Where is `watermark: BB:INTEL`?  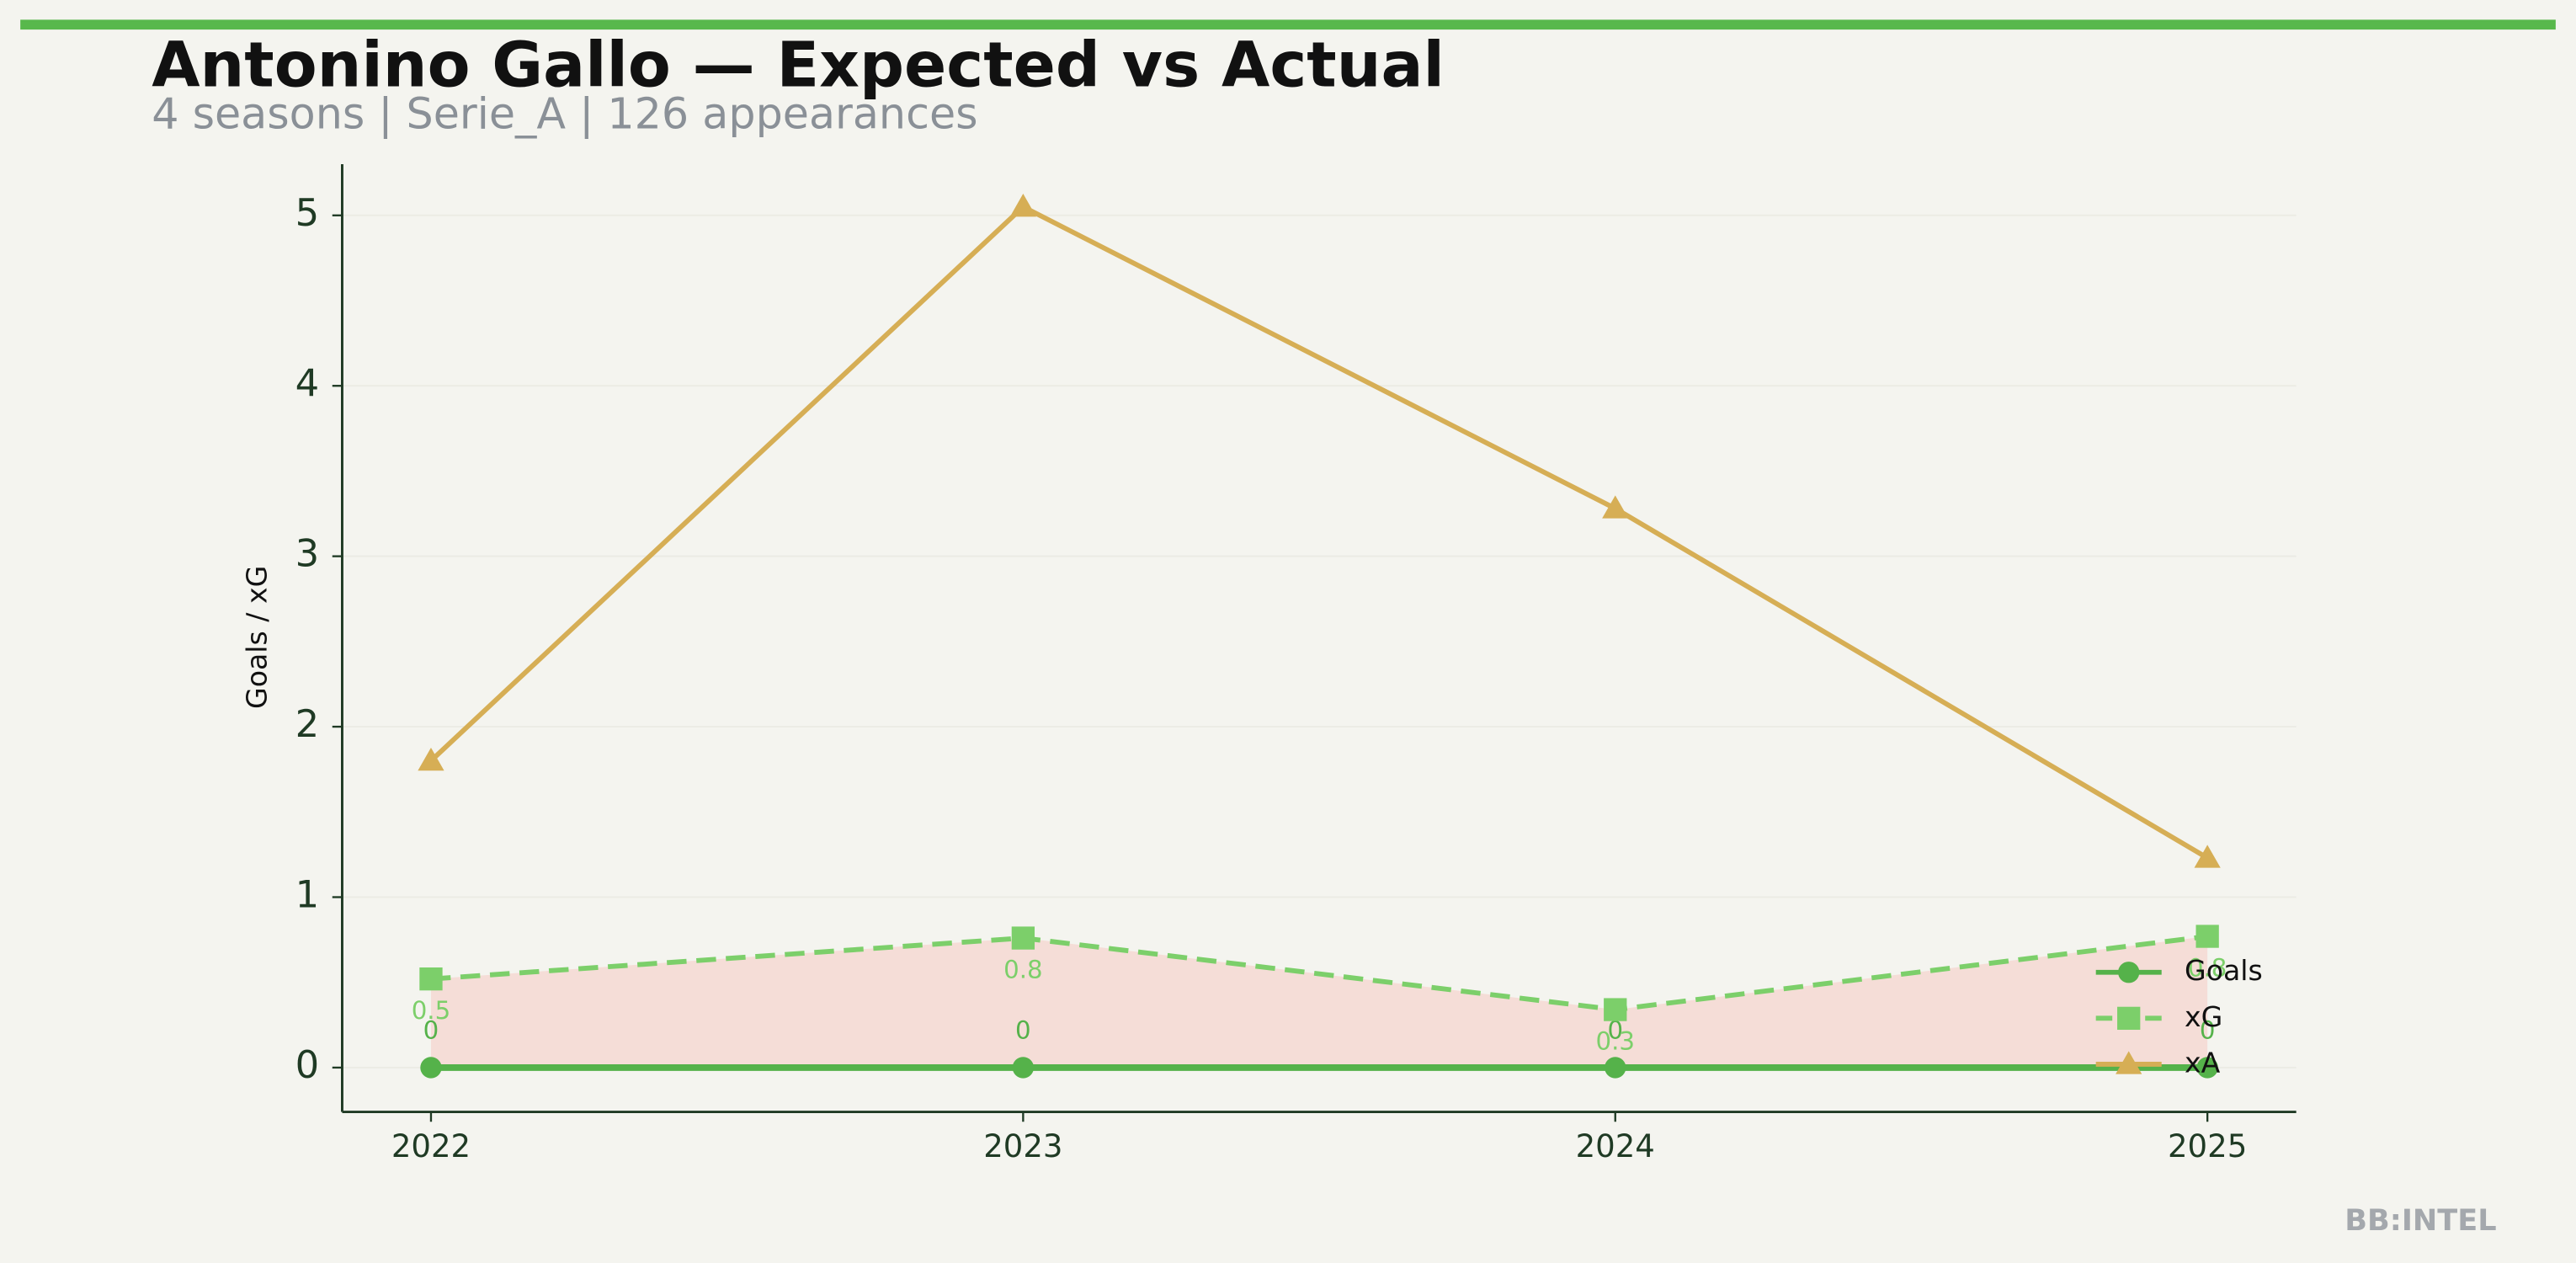 watermark: BB:INTEL is located at coordinates (2420, 1220).